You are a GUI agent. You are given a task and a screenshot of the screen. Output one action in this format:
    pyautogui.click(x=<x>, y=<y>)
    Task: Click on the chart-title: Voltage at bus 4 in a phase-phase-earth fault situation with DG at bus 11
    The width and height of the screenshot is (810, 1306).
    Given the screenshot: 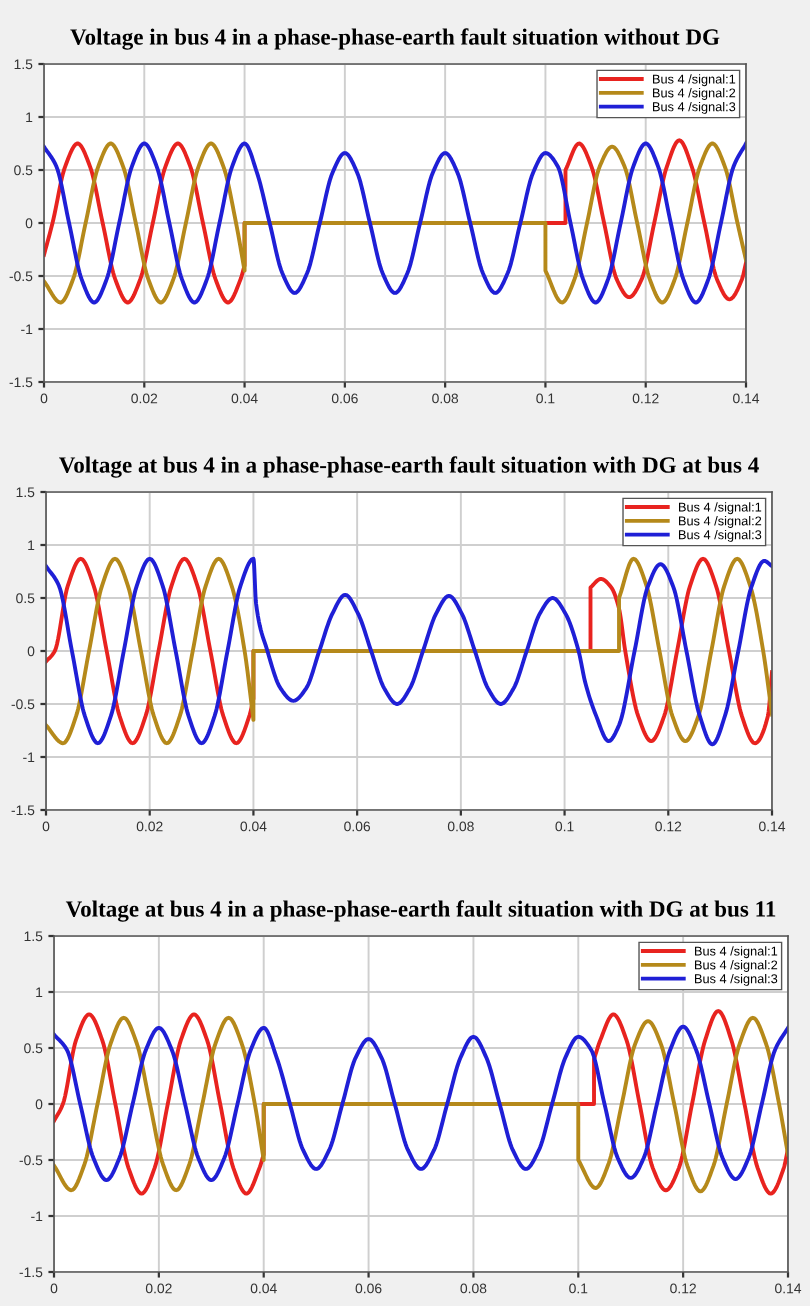 What is the action you would take?
    pyautogui.click(x=420, y=911)
    